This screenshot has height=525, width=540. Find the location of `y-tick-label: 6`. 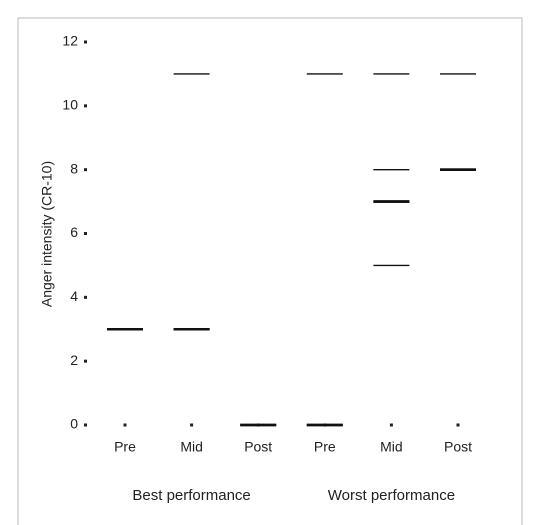

y-tick-label: 6 is located at coordinates (74, 232).